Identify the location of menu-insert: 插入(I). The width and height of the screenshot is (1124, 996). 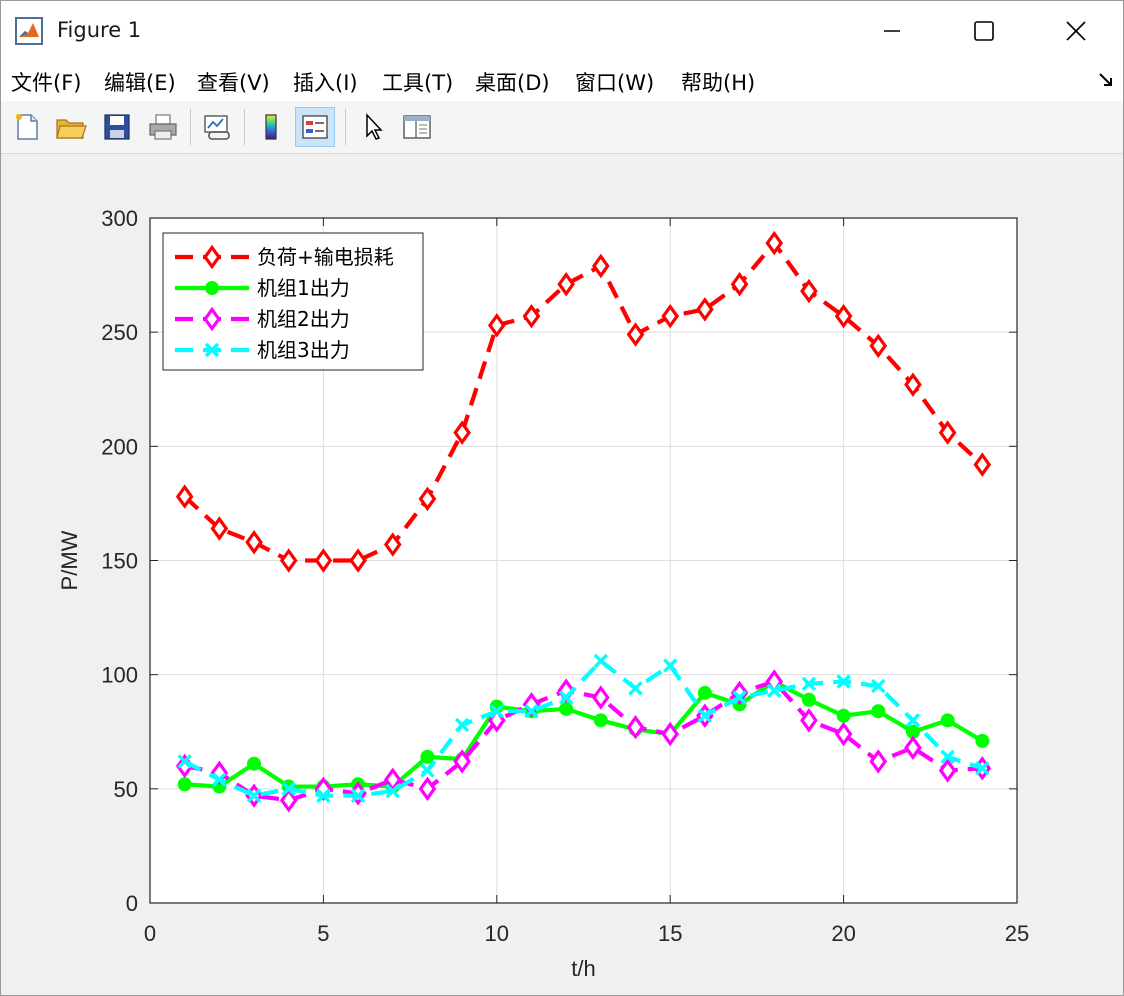
(325, 83).